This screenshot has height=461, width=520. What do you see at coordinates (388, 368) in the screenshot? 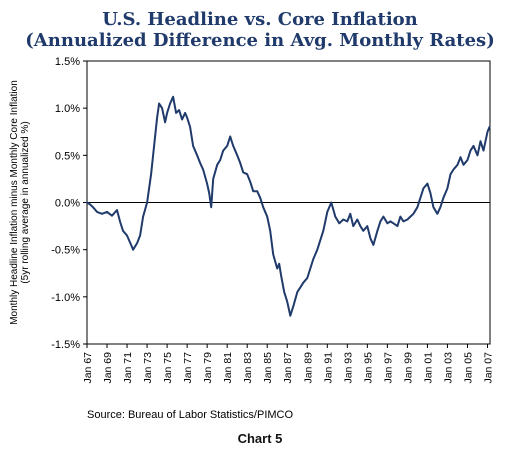
I see `x-tick-label: Jan 97` at bounding box center [388, 368].